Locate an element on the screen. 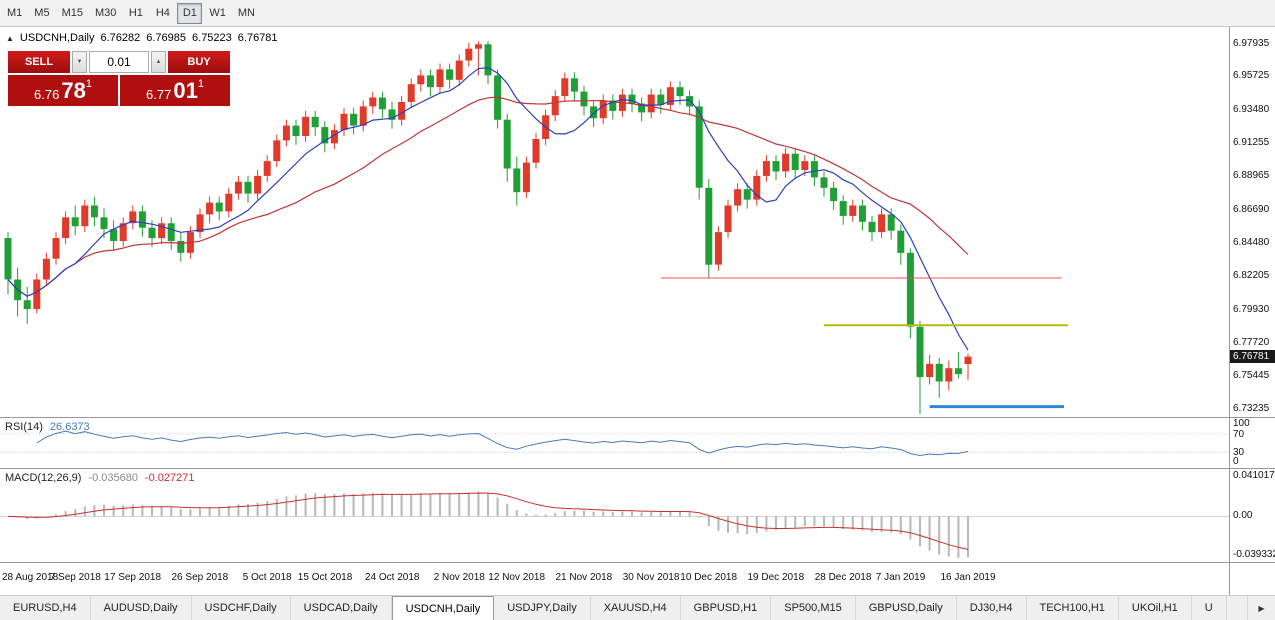  chart-tab-audusd-daily: AUDUSD,Daily is located at coordinates (141, 608).